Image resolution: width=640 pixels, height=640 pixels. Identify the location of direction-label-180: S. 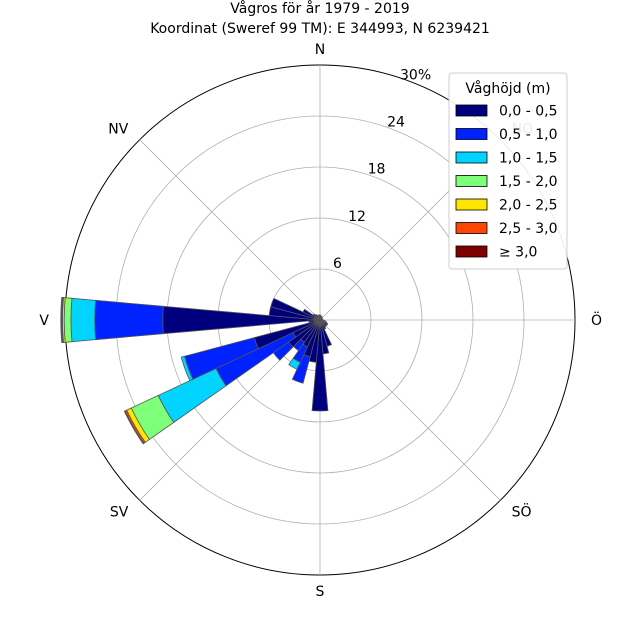
(320, 592).